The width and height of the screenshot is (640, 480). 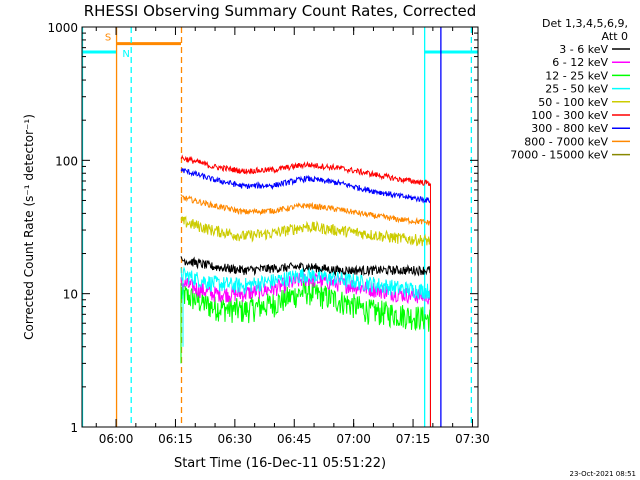 I want to click on legend-entry-label: 6 - 12 keV, so click(x=580, y=62).